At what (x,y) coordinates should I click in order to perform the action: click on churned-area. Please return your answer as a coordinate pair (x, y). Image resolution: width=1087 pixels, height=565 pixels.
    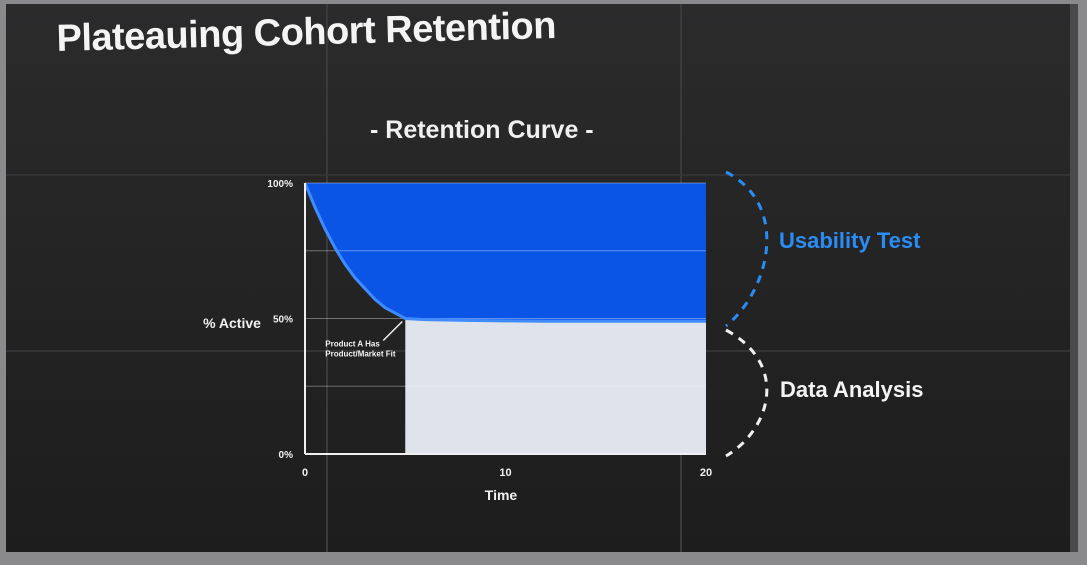
    Looking at the image, I should click on (505, 252).